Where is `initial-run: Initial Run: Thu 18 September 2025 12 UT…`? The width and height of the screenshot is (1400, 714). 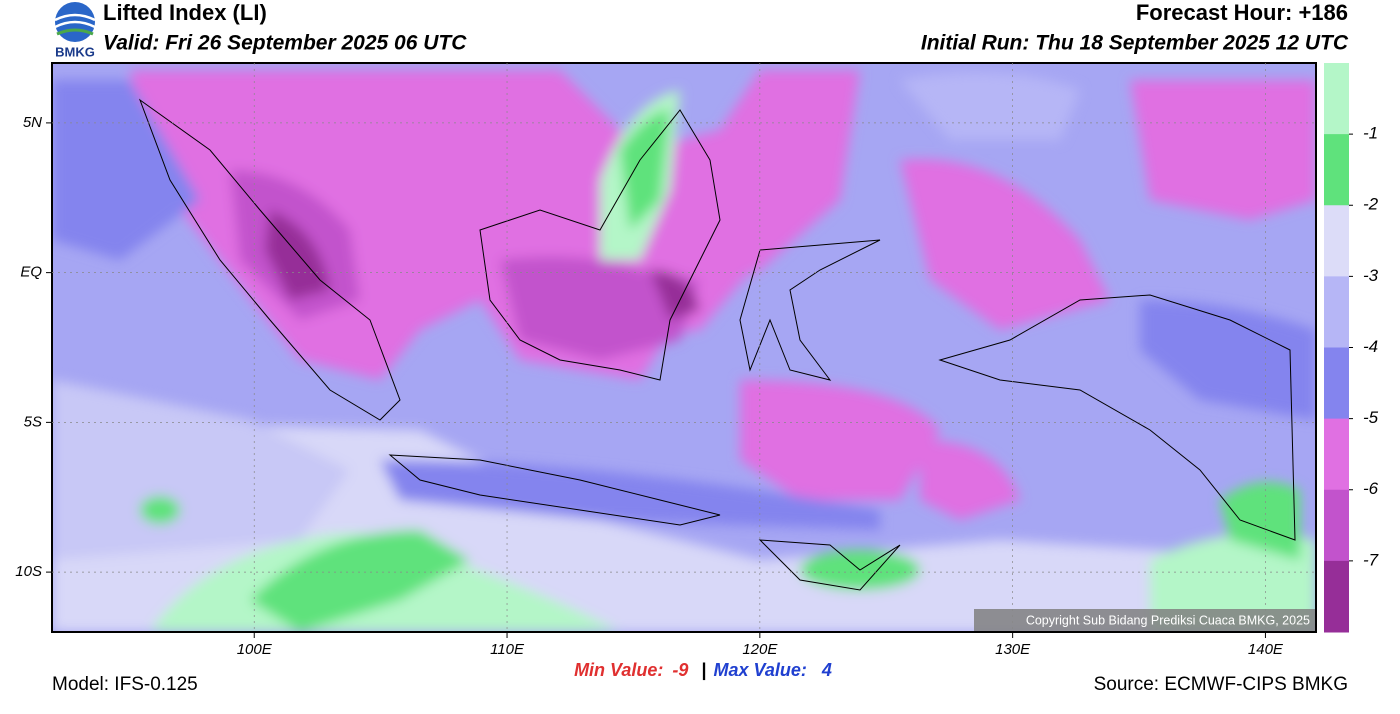
initial-run: Initial Run: Thu 18 September 2025 12 UT… is located at coordinates (1135, 43).